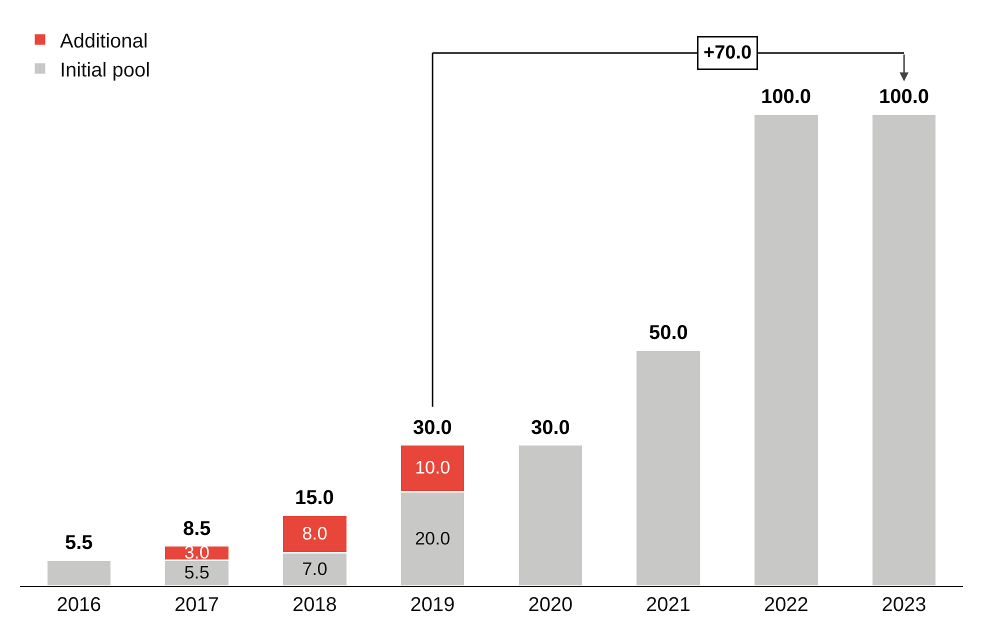 The height and width of the screenshot is (636, 983). Describe the element at coordinates (904, 605) in the screenshot. I see `x-tick-label: 2023` at that location.